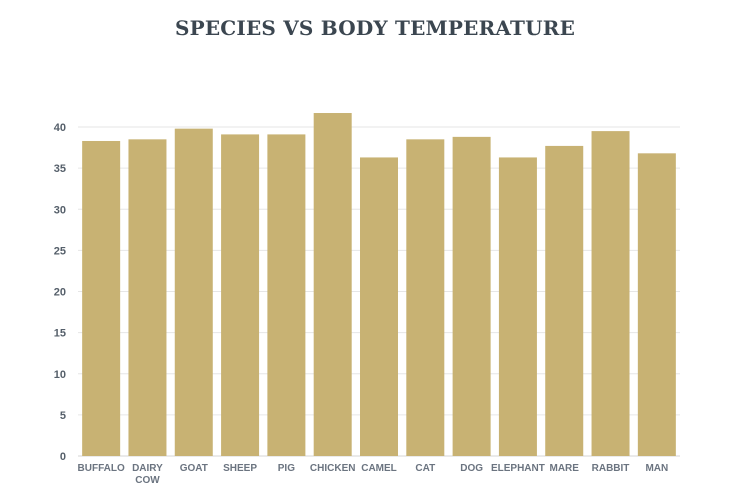  What do you see at coordinates (286, 468) in the screenshot?
I see `x-category-label: PIG` at bounding box center [286, 468].